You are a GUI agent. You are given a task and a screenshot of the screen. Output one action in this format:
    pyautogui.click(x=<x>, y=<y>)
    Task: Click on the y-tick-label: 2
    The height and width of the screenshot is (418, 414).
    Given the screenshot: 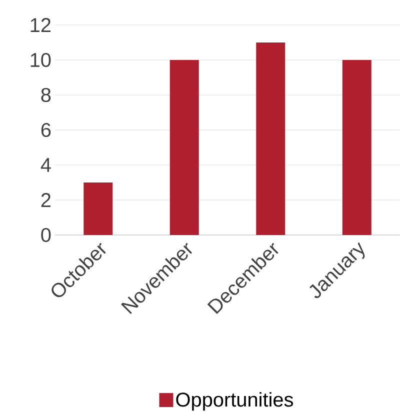 What is the action you would take?
    pyautogui.click(x=45, y=200)
    